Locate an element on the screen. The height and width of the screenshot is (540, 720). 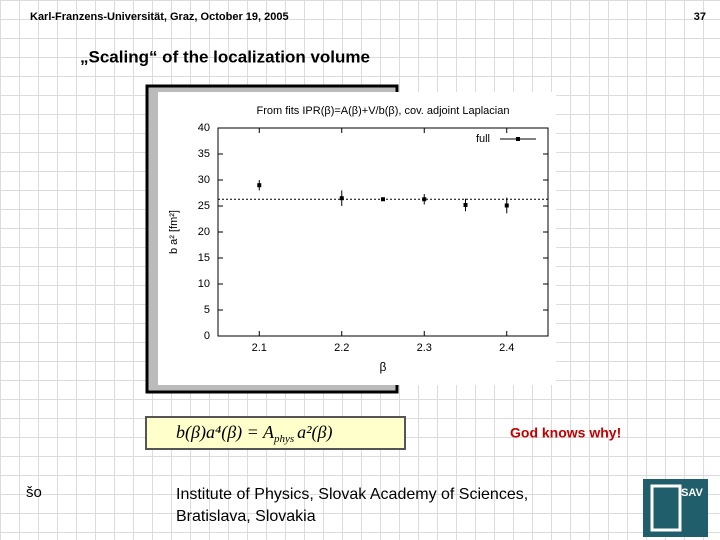
page-number: 37 is located at coordinates (700, 17).